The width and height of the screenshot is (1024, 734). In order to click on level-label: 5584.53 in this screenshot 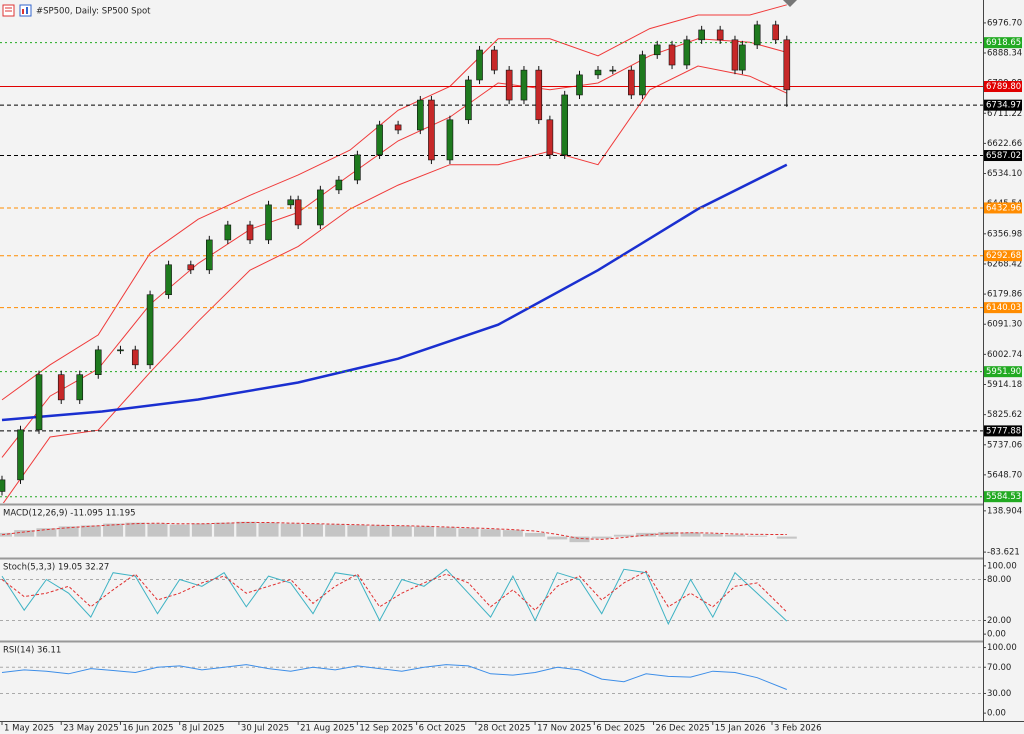, I will do `click(1003, 497)`.